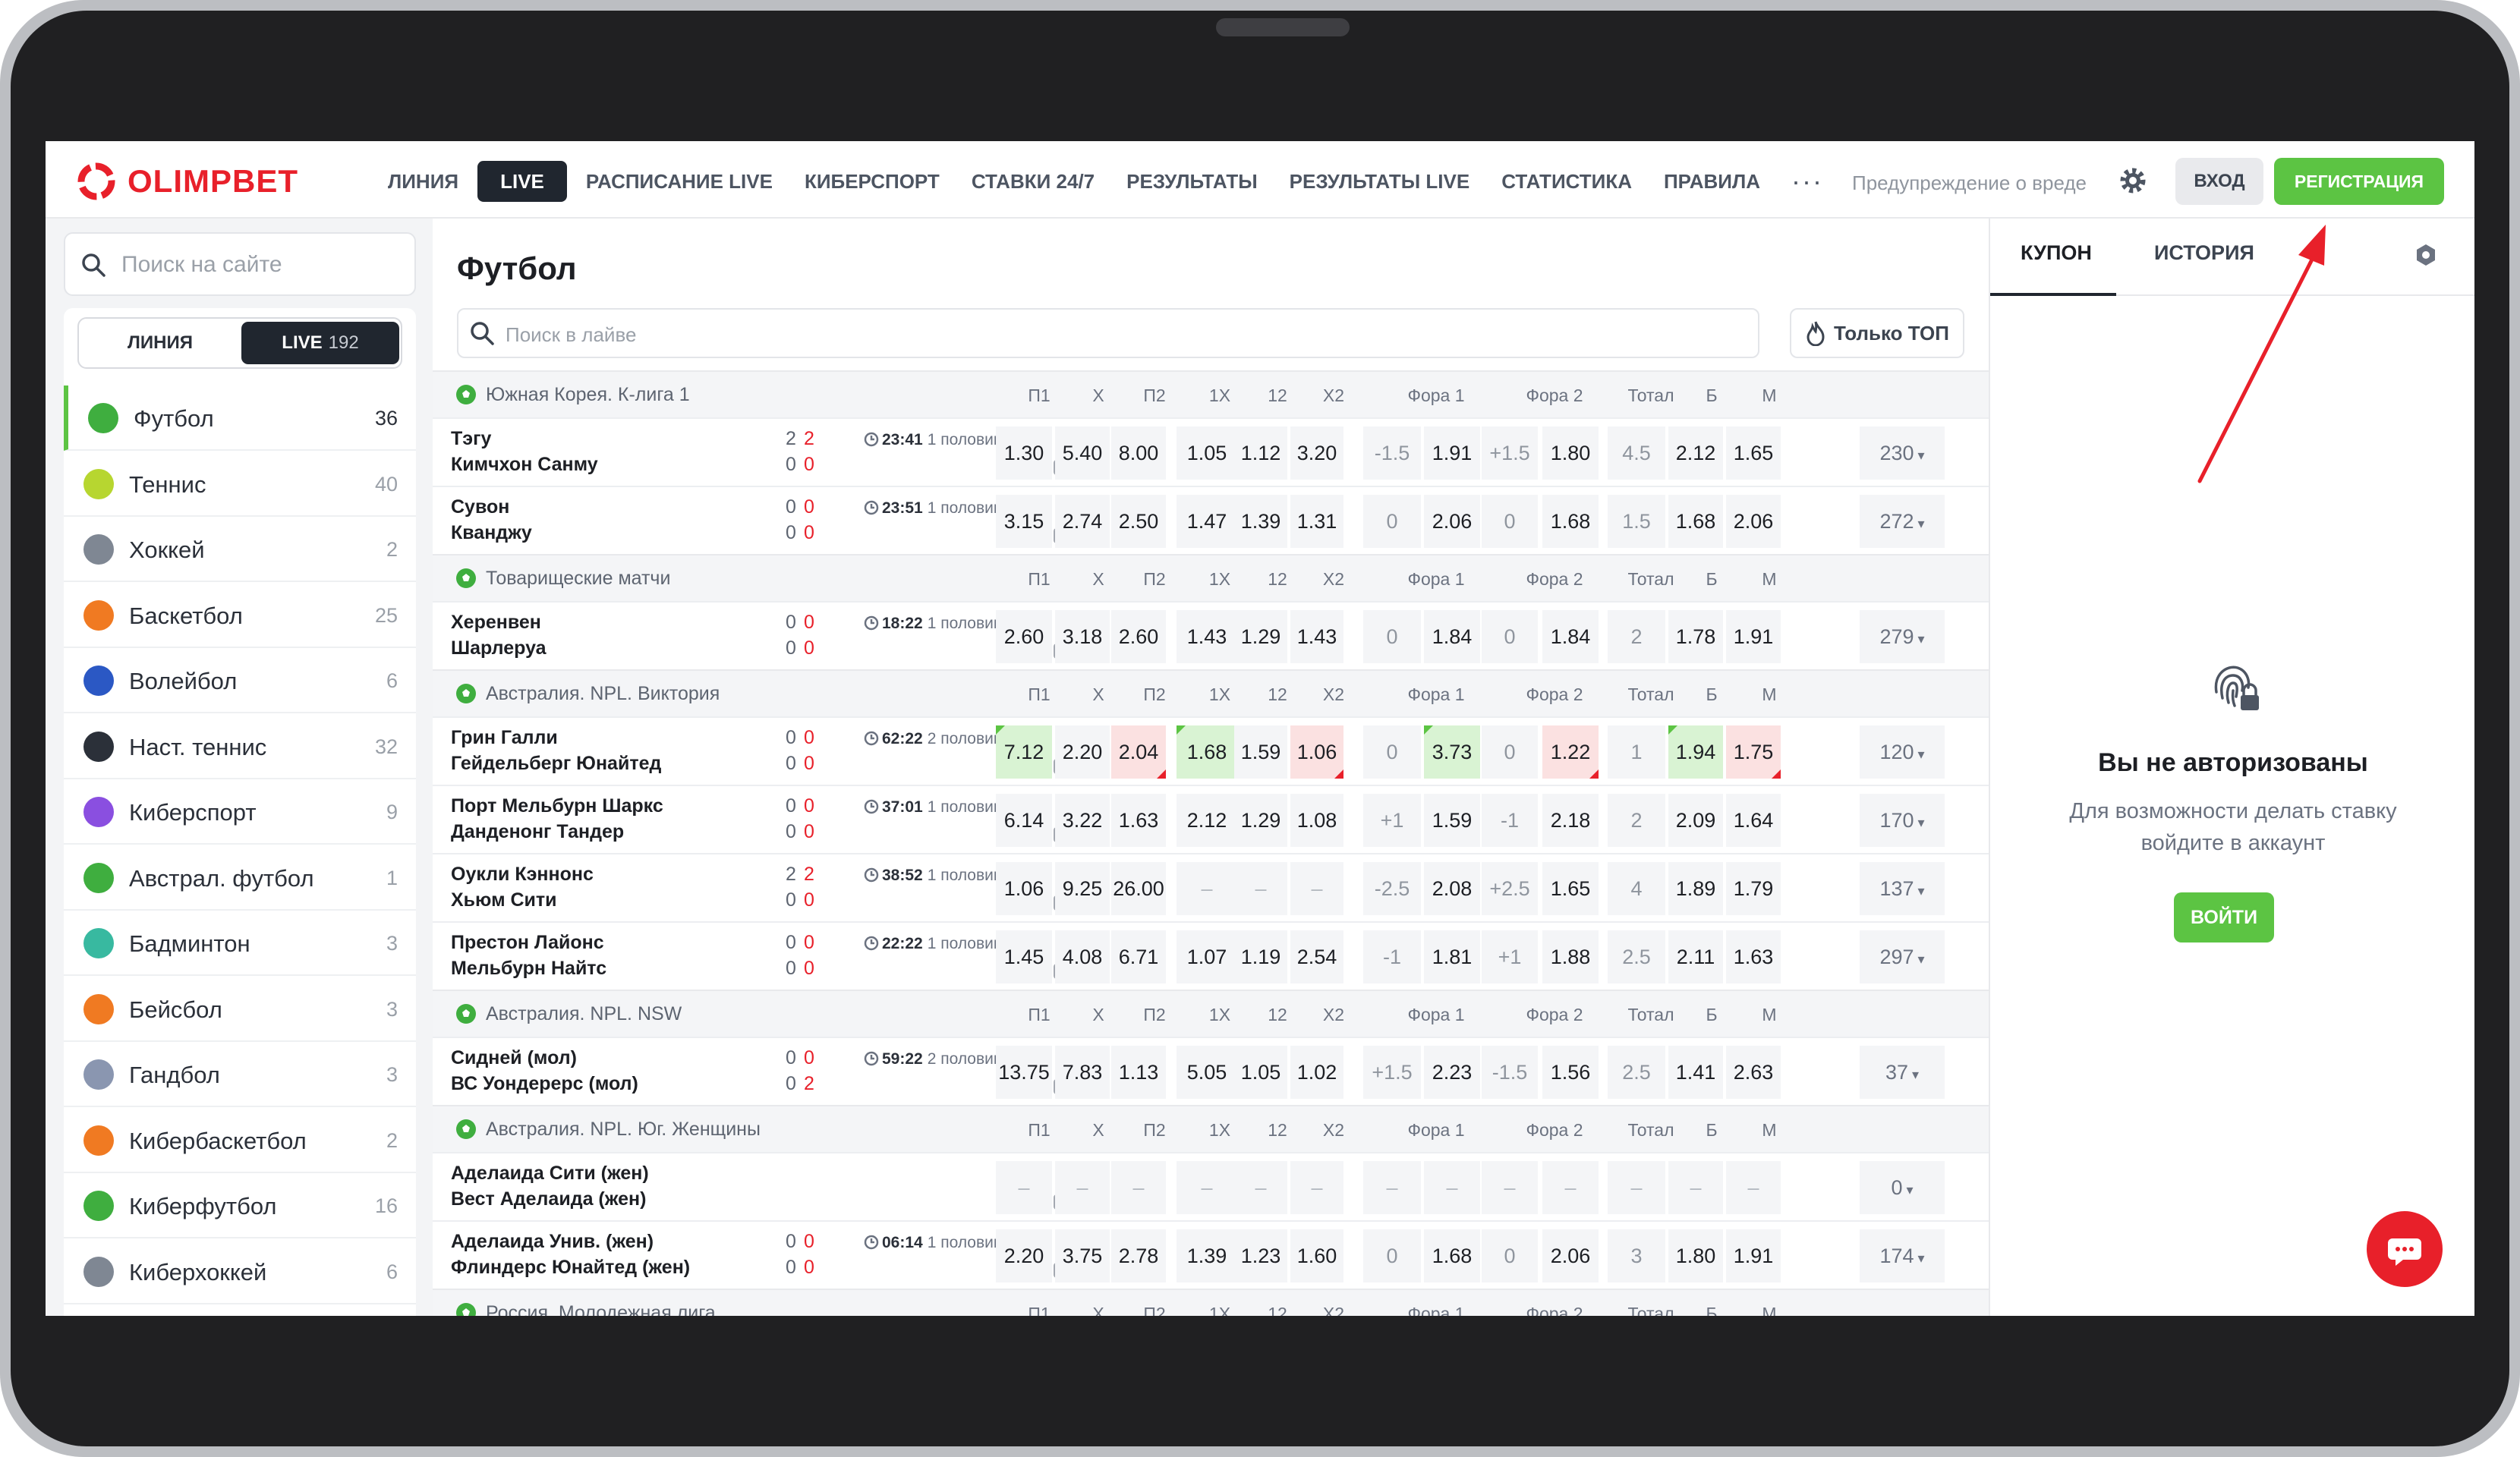 The width and height of the screenshot is (2520, 1457). Describe the element at coordinates (1207, 957) in the screenshot. I see `odds-cell: 1.07` at that location.